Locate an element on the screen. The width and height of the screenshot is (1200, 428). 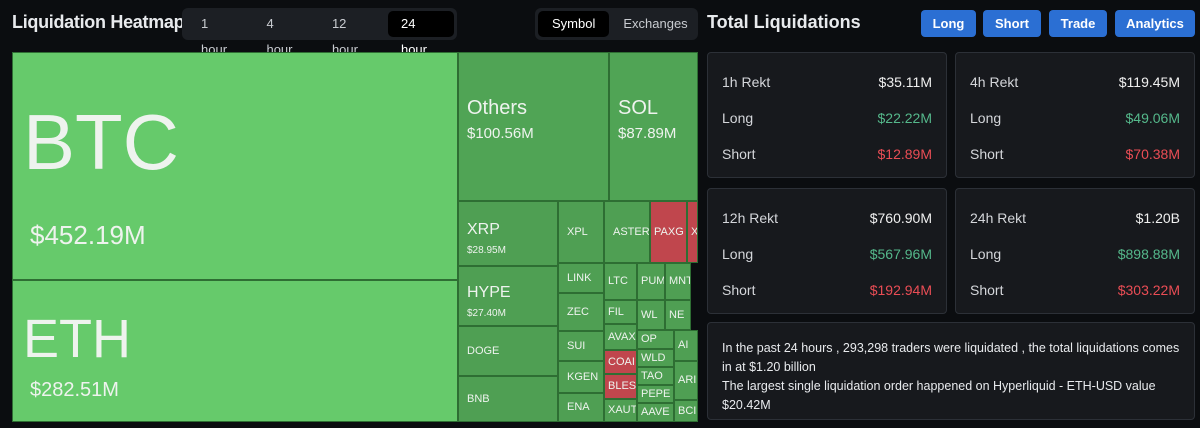
cell-value: $87.89M is located at coordinates (647, 133).